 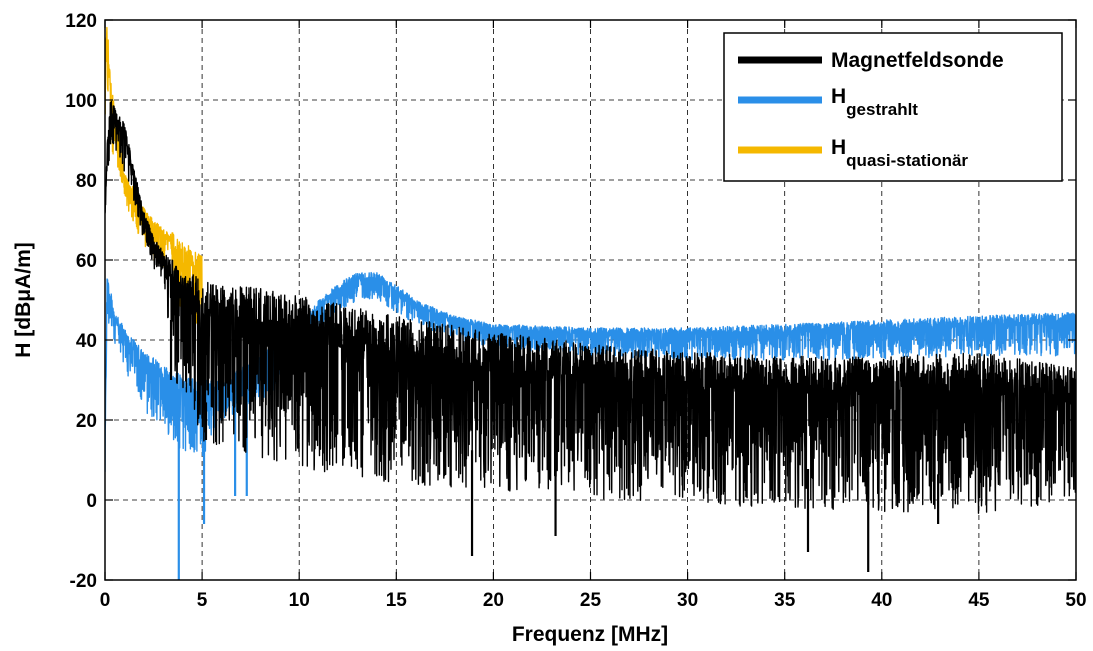 I want to click on x-tick-label: 30, so click(x=687, y=600).